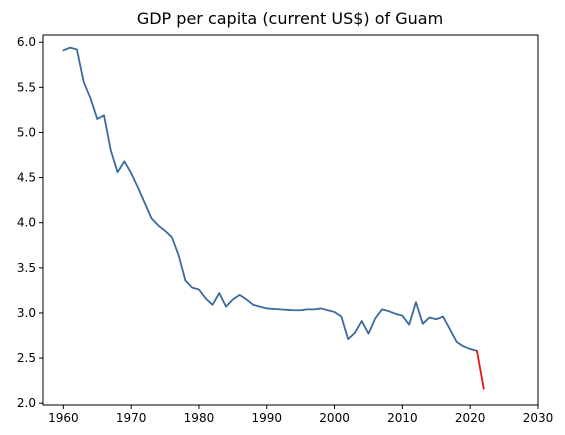  I want to click on y-tick-label: 5.0, so click(26, 132).